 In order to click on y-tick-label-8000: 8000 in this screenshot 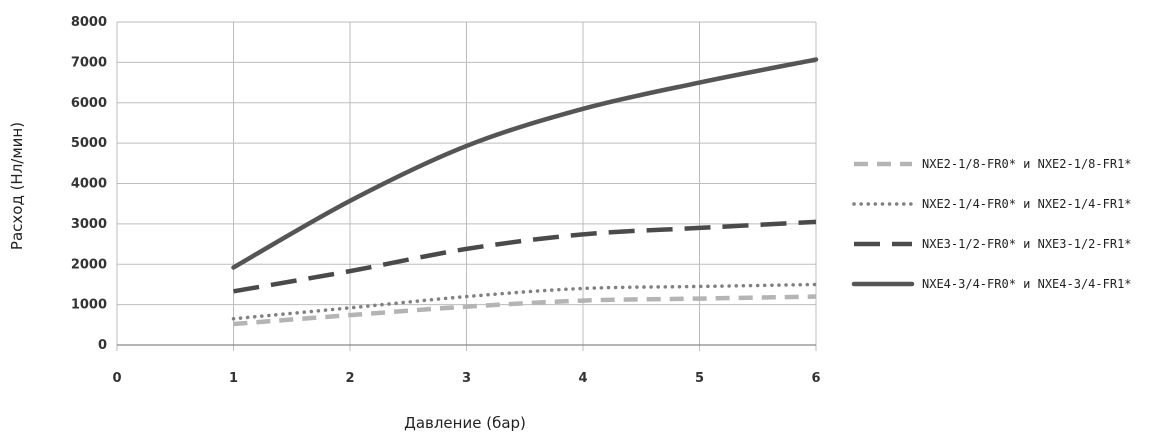, I will do `click(89, 22)`.